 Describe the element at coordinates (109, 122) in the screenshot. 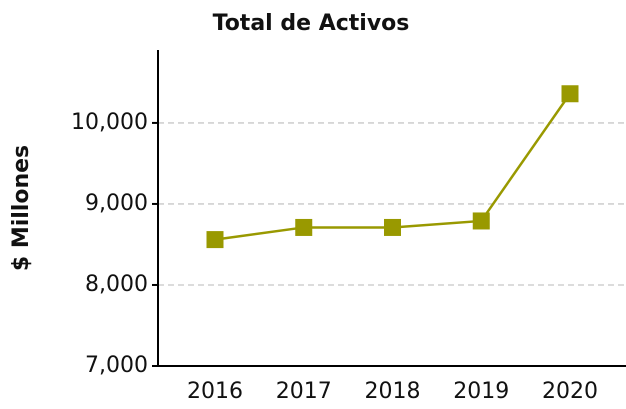

I see `y-tick-label: 10,000` at that location.